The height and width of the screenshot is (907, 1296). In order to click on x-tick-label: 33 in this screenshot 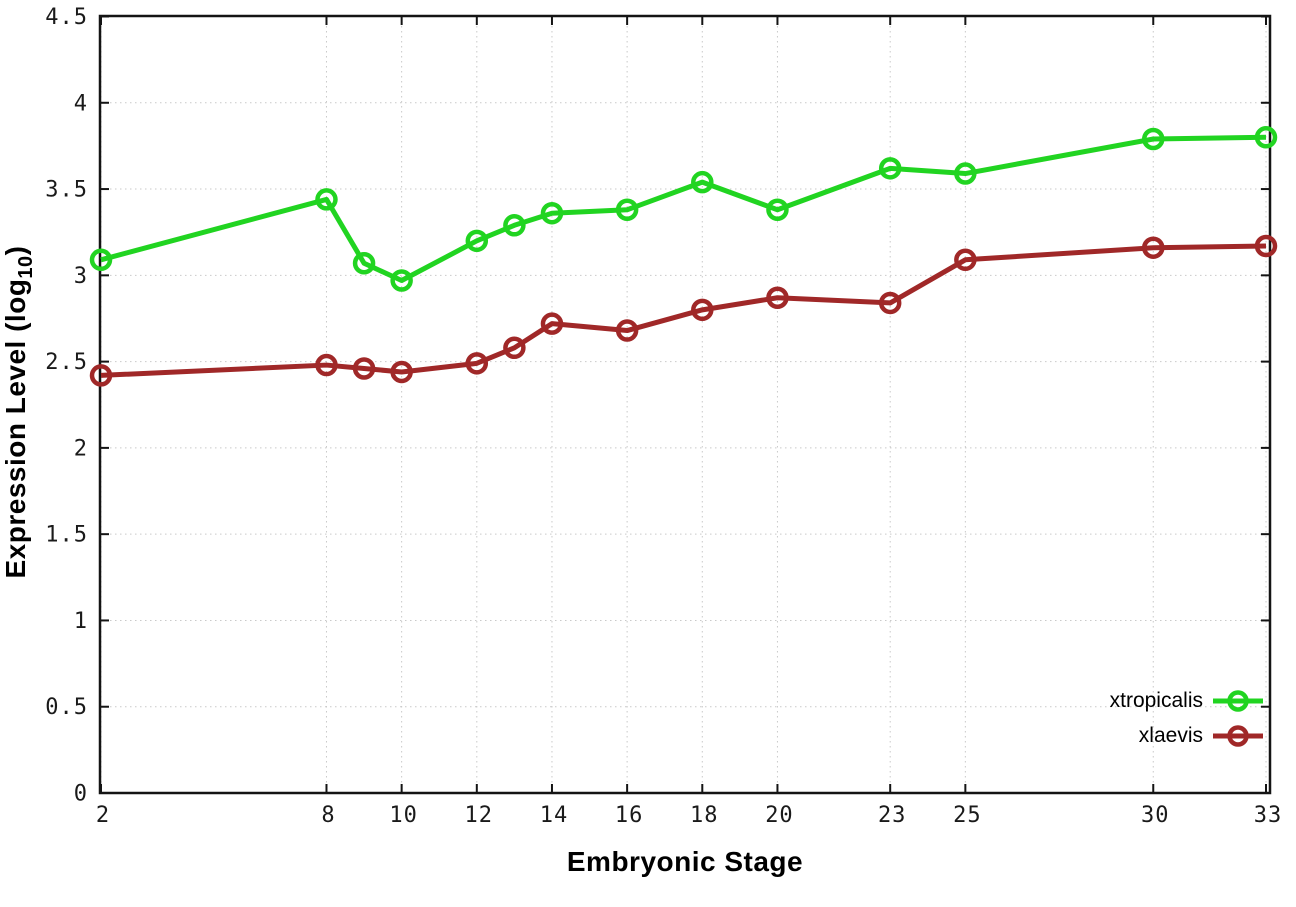, I will do `click(1268, 815)`.